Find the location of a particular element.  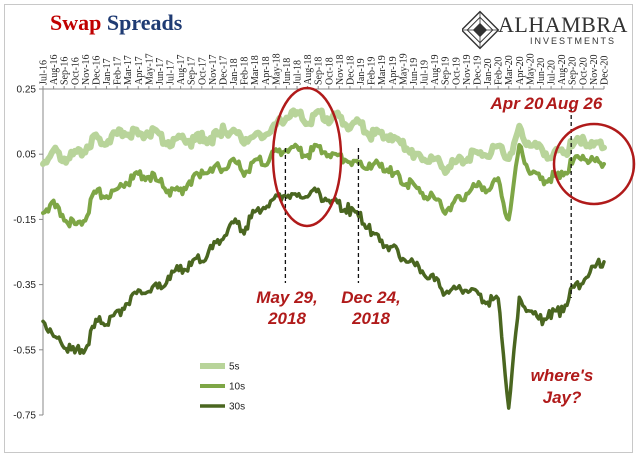

highlight-circle-2018 is located at coordinates (307, 157).